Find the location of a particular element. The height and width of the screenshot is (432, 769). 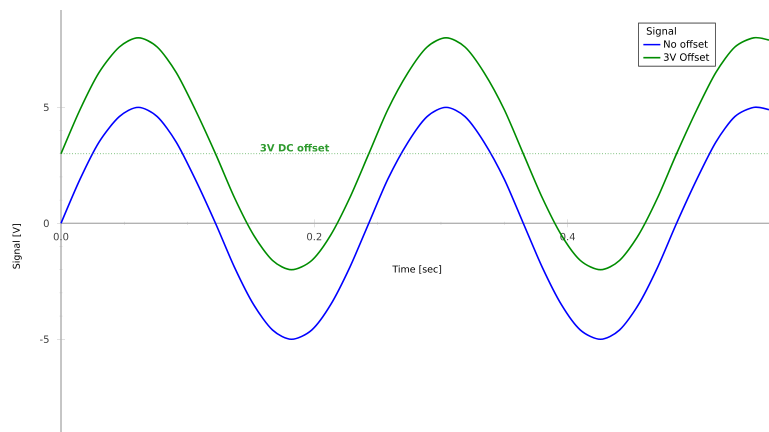

ref-line-label: 3V DC offset is located at coordinates (295, 148).